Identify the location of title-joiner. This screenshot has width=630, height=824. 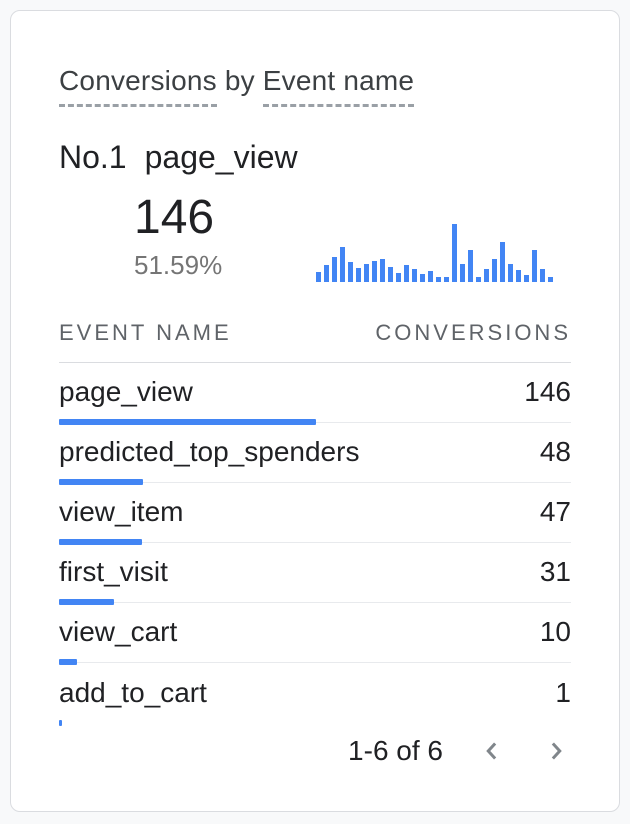
(221, 80).